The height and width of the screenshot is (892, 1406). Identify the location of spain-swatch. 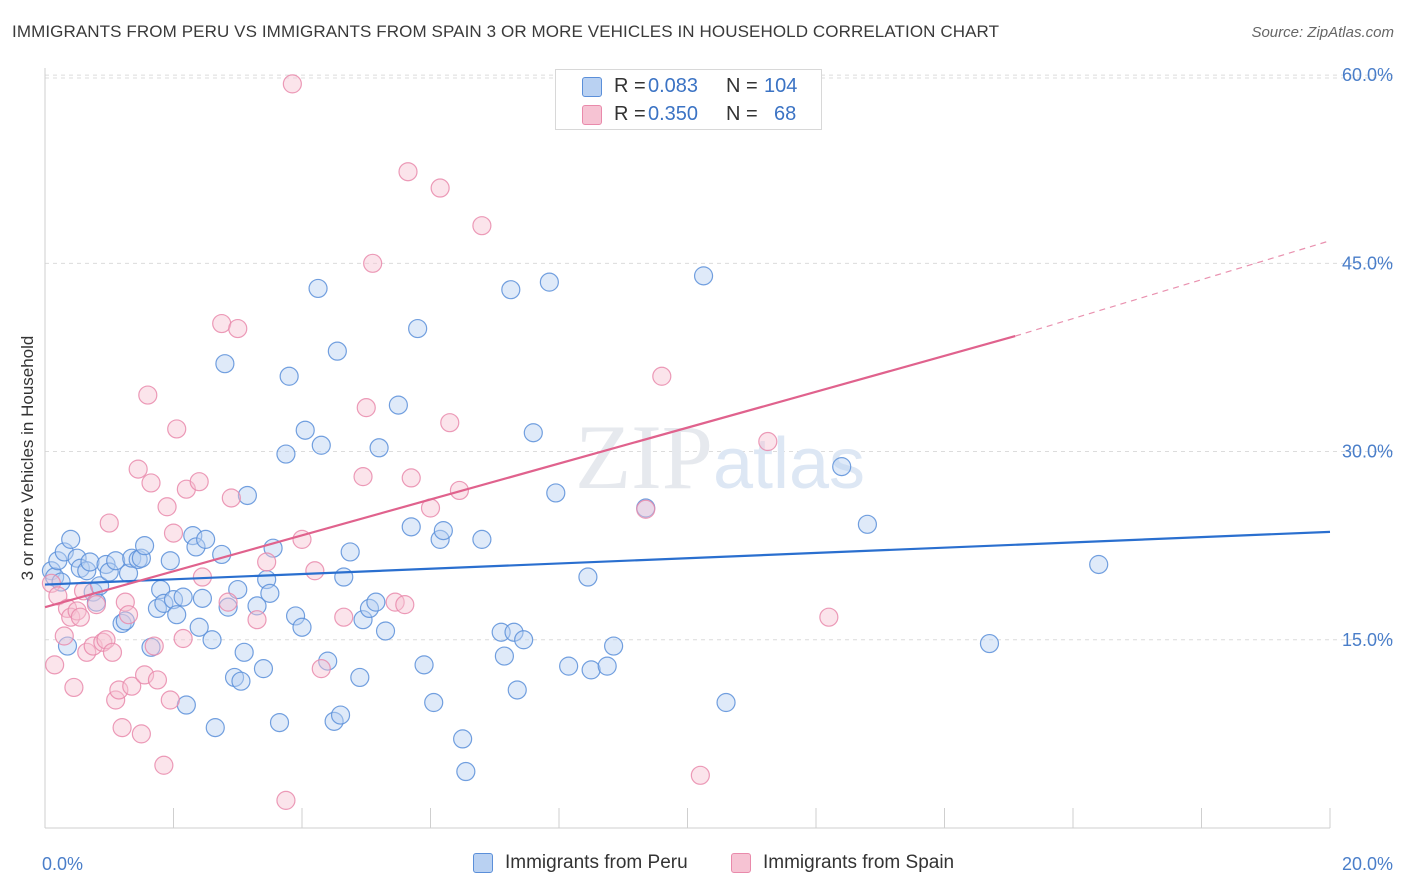
(592, 115).